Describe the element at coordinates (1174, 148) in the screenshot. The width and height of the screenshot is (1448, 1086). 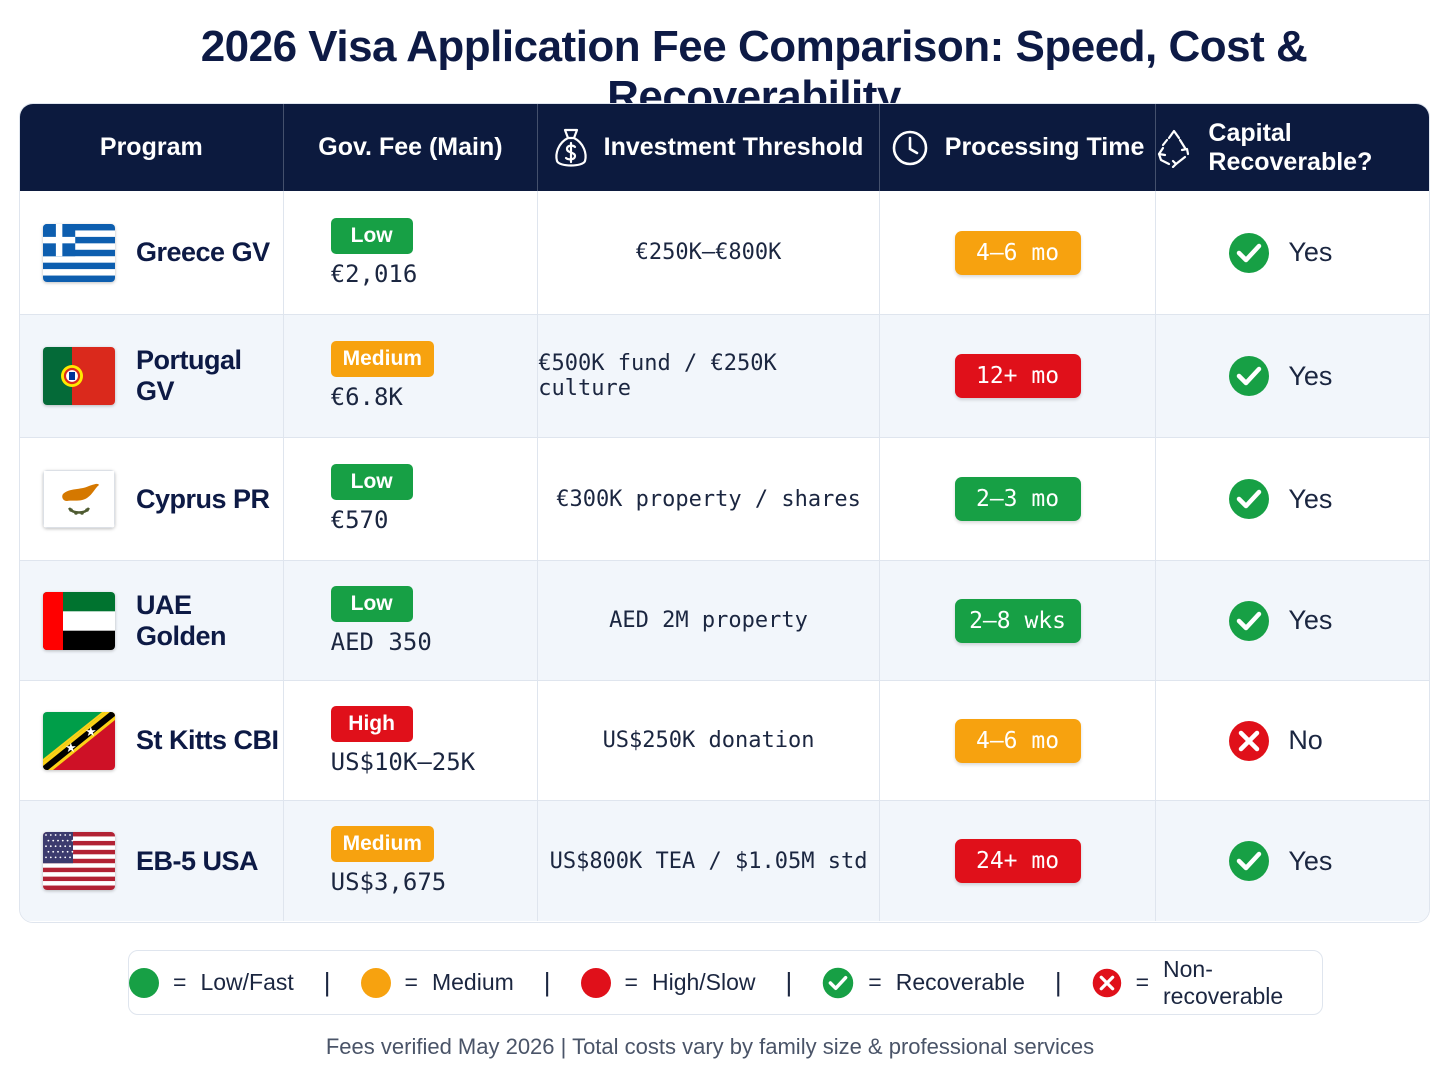
I see `recycle-icon` at that location.